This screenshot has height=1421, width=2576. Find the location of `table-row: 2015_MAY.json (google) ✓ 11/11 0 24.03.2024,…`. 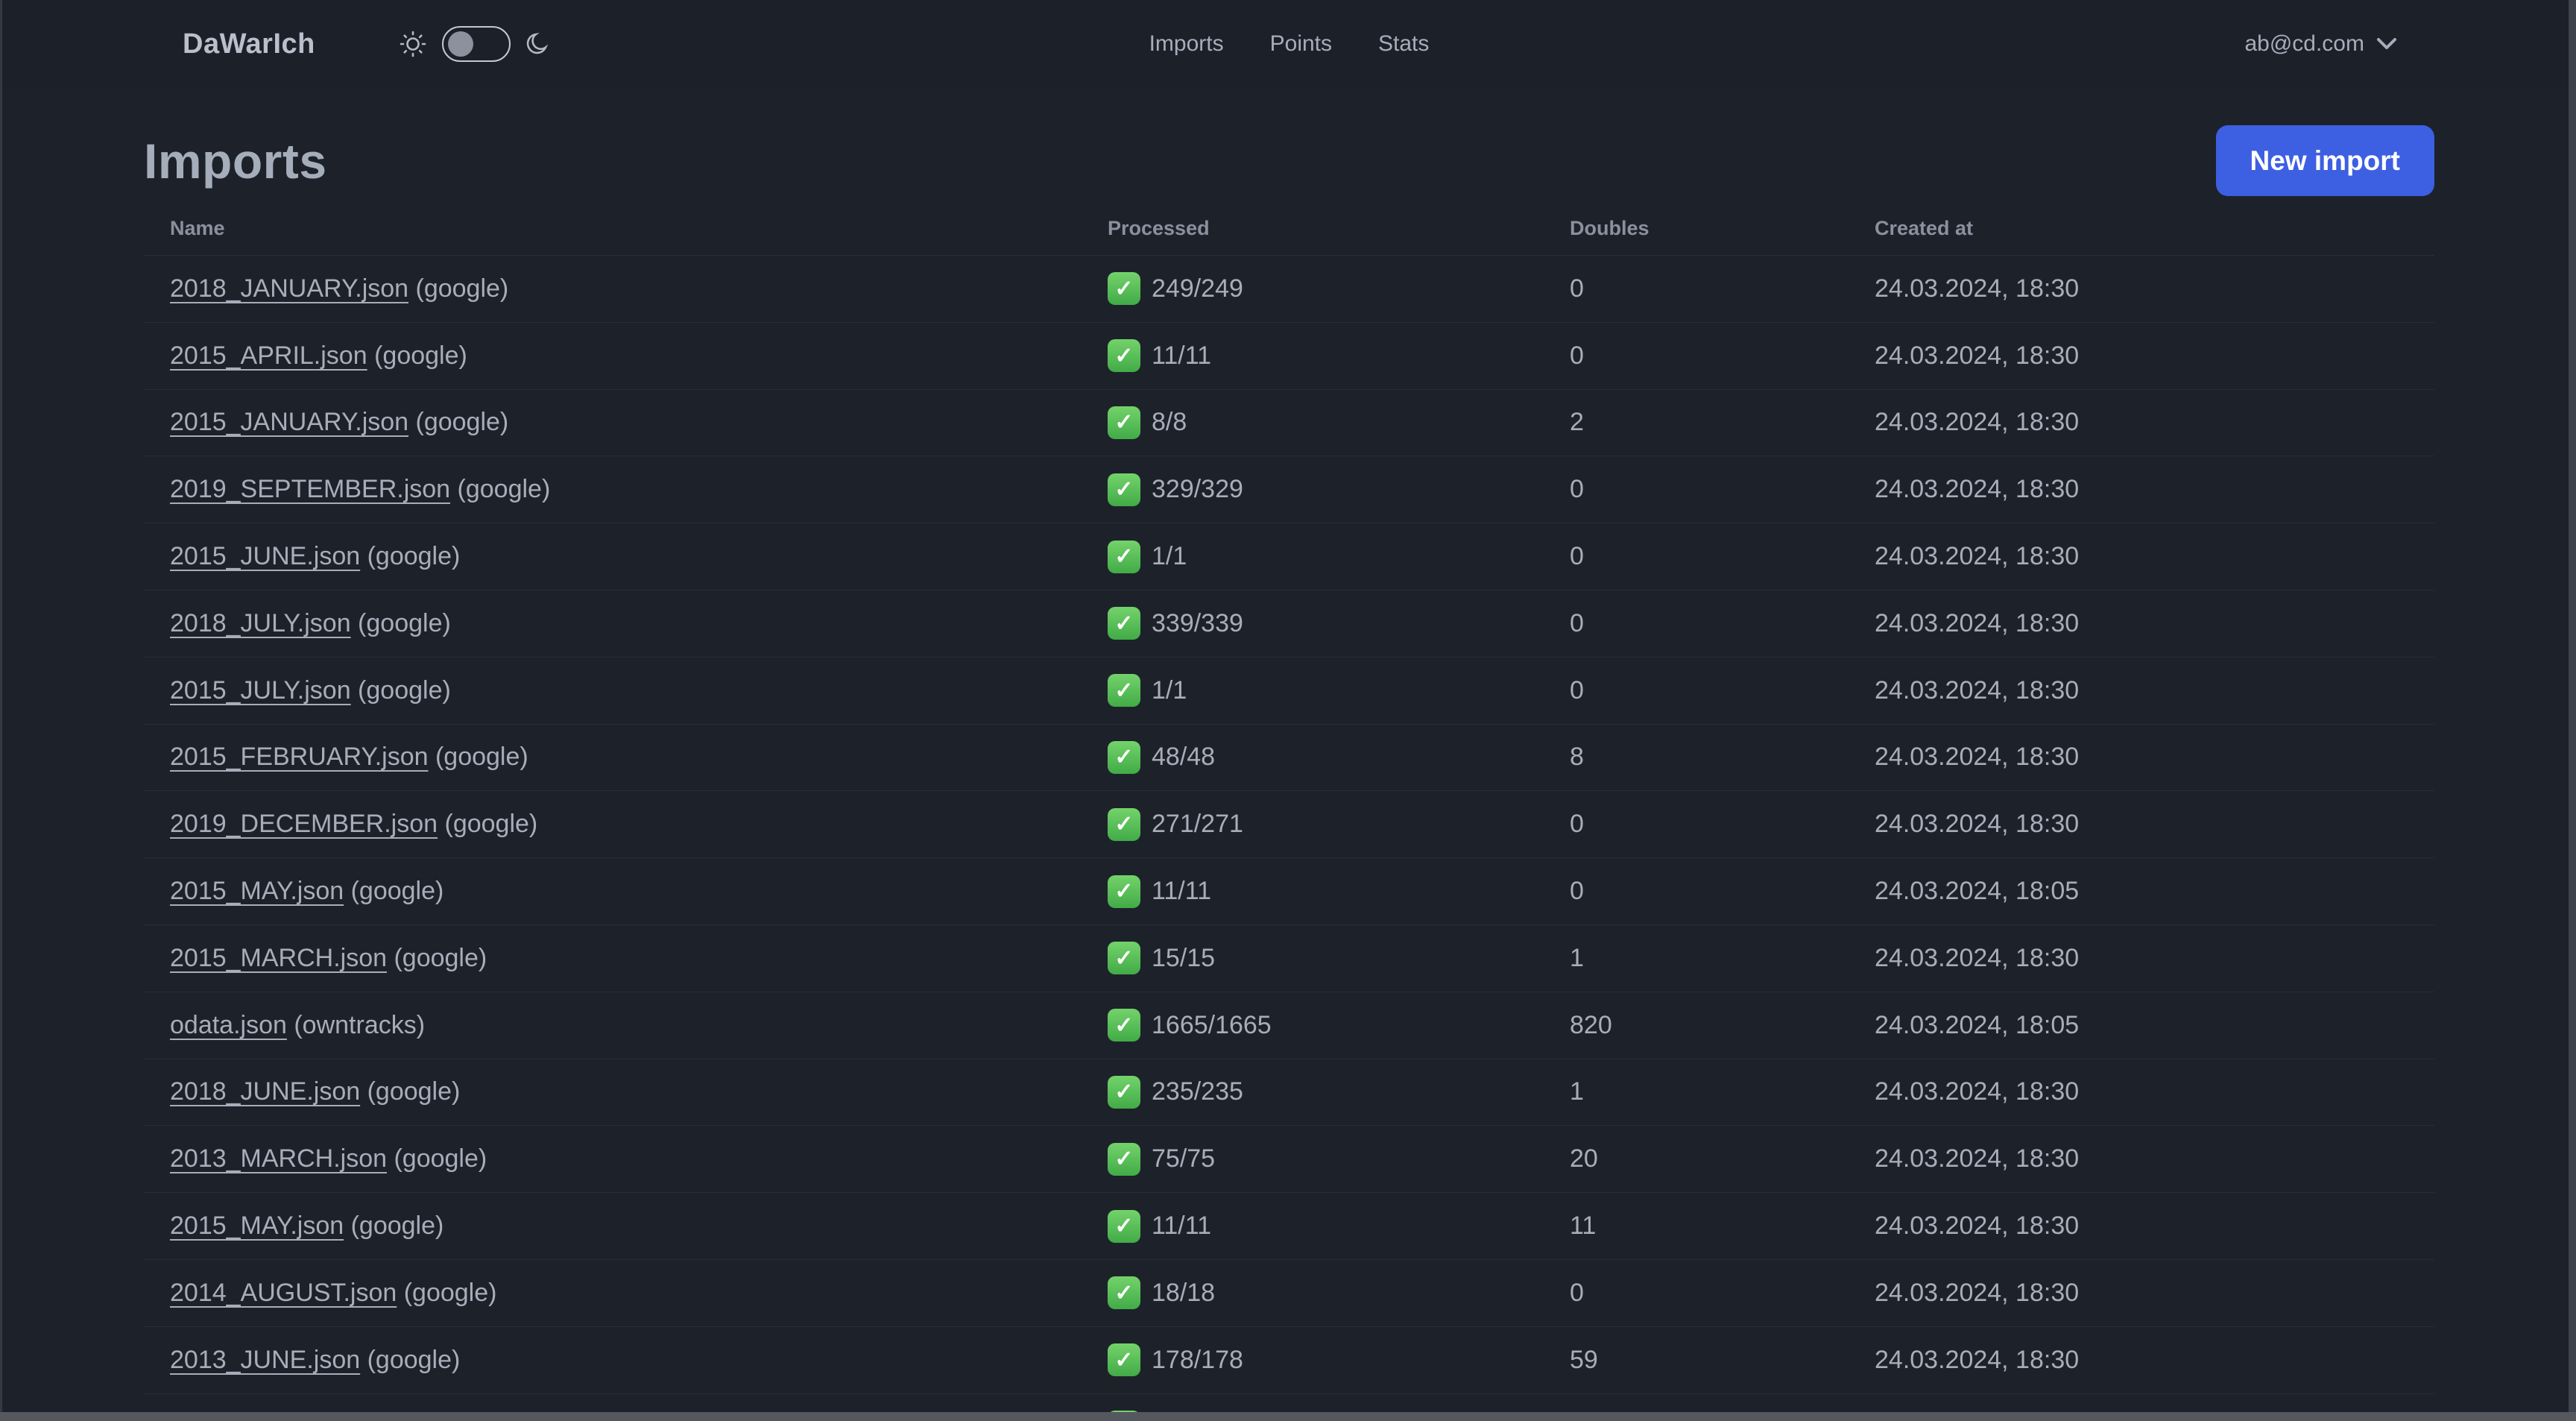

table-row: 2015_MAY.json (google) ✓ 11/11 0 24.03.2024,… is located at coordinates (1289, 892).